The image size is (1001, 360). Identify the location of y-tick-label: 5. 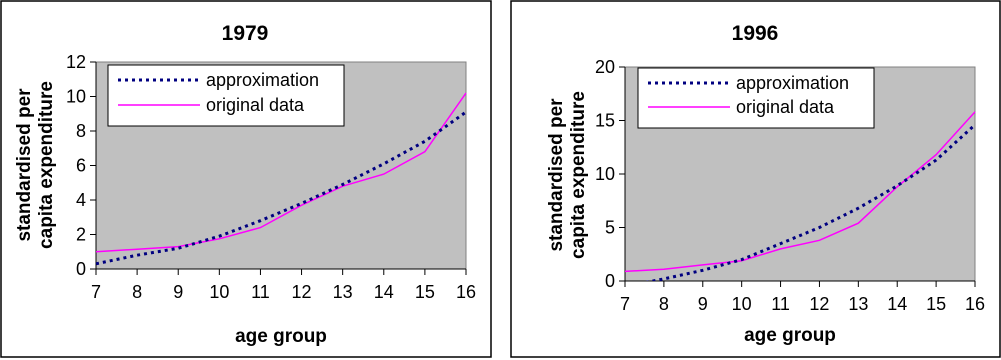
(610, 228).